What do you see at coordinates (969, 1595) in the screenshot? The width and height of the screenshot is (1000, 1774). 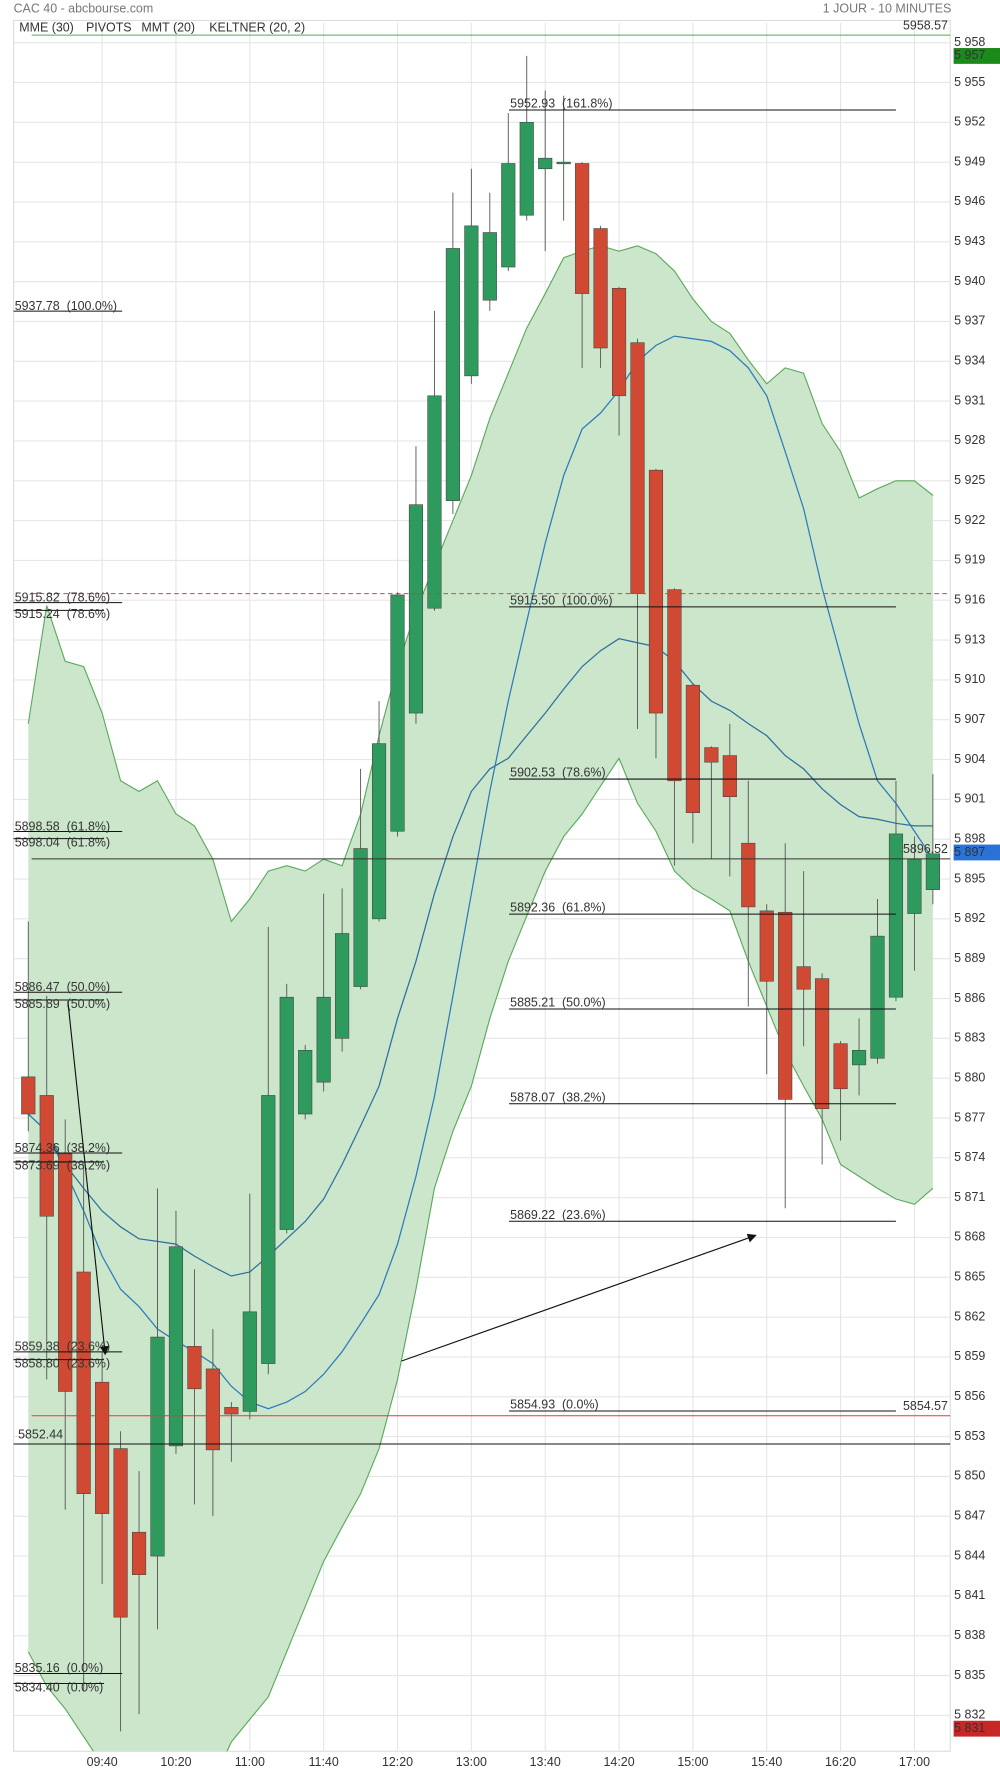 I see `y-tick-label: 5 841` at bounding box center [969, 1595].